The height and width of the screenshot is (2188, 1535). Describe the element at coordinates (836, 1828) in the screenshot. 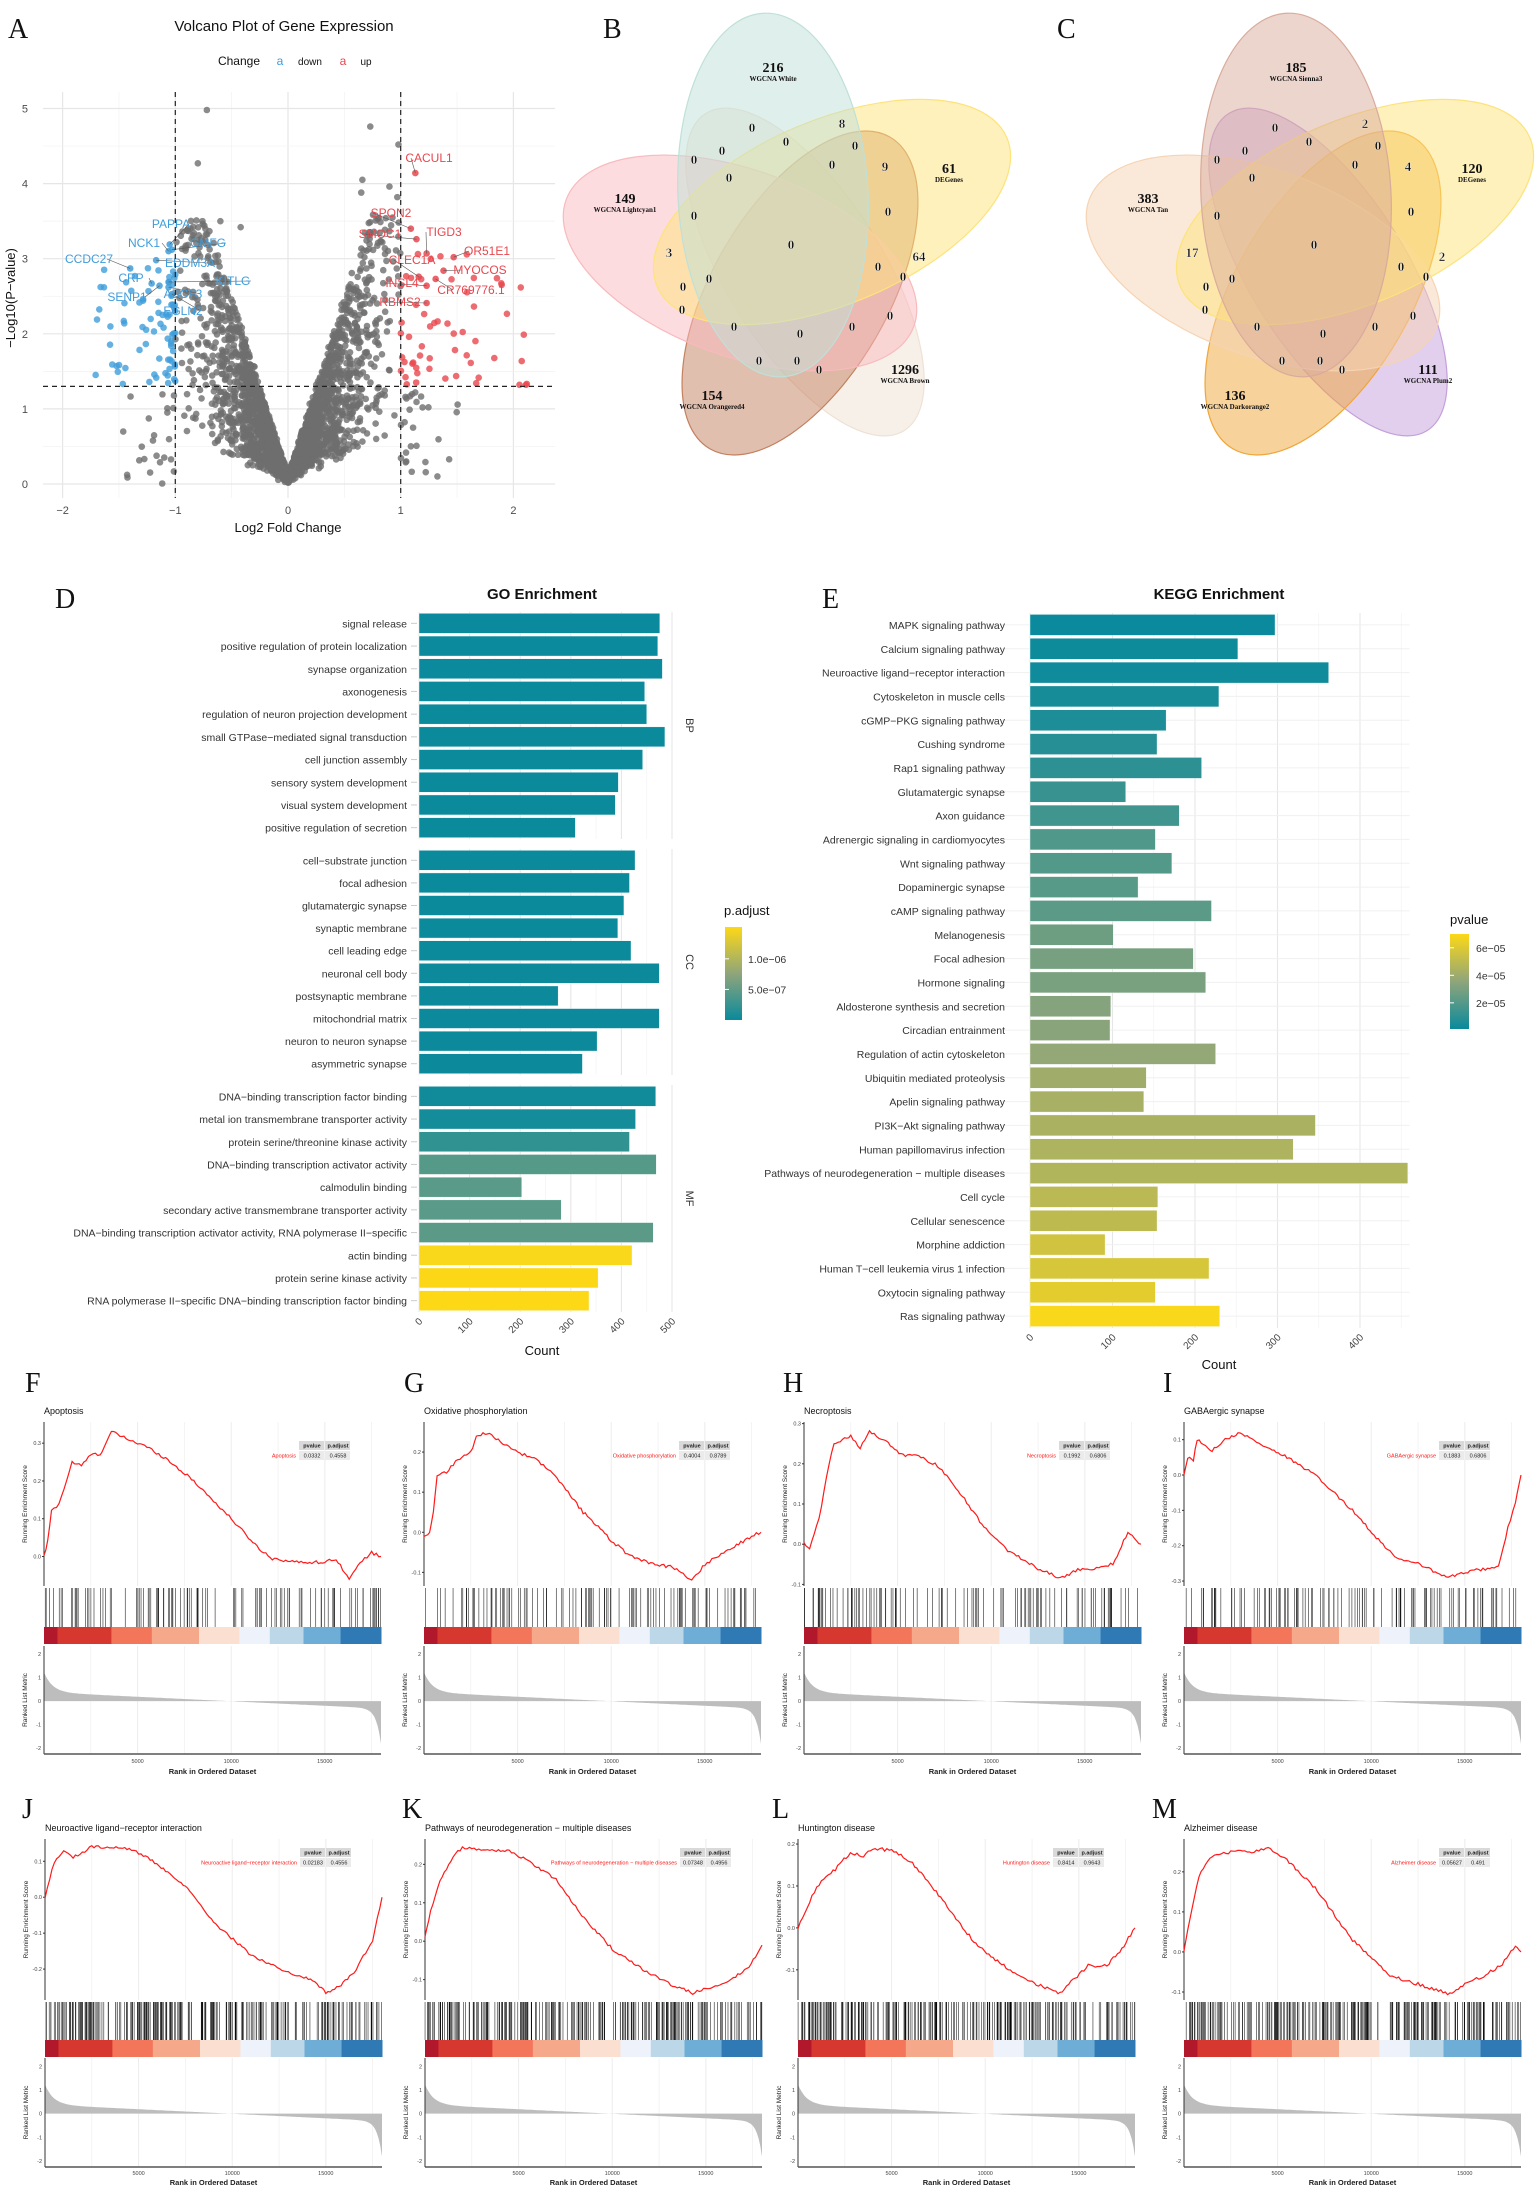

I see `plot-title: Huntington disease` at that location.